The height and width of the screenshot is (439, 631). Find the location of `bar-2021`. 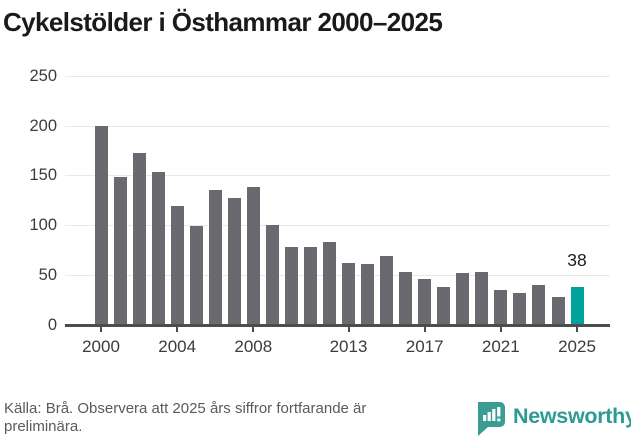

bar-2021 is located at coordinates (501, 307).